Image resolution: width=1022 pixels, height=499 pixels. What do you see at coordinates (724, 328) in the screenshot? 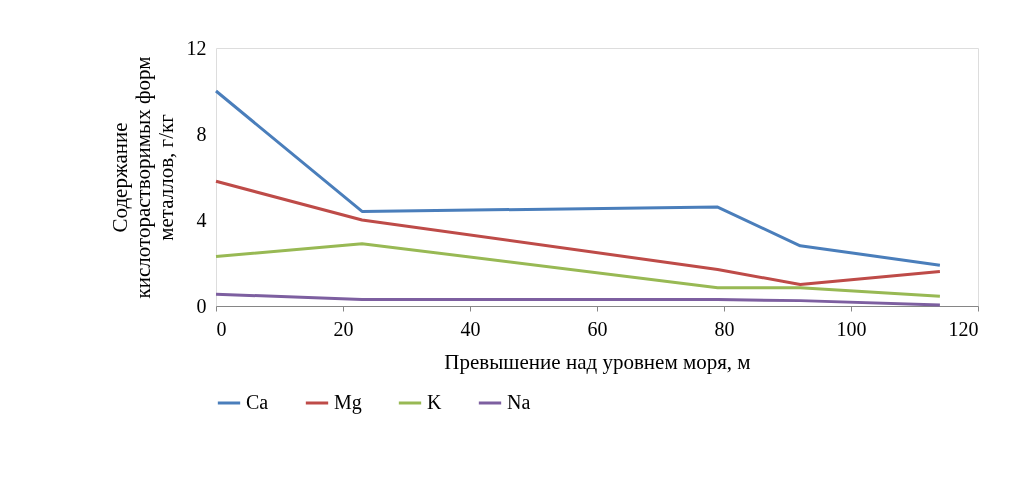
I see `x-tick-label: 80` at bounding box center [724, 328].